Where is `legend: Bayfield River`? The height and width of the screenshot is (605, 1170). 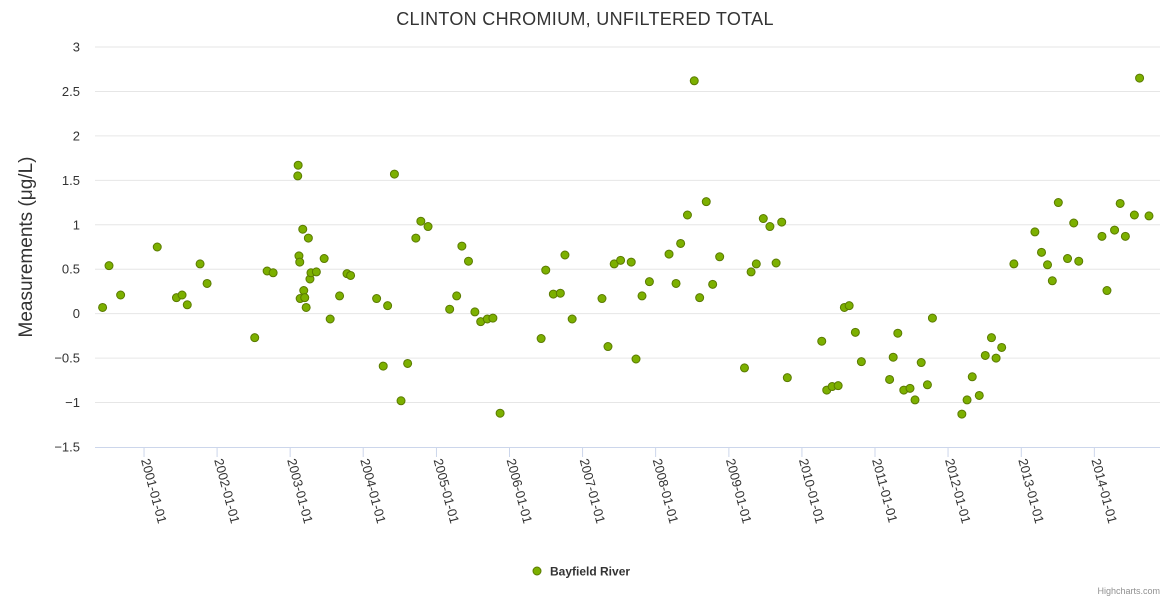 legend: Bayfield River is located at coordinates (581, 572).